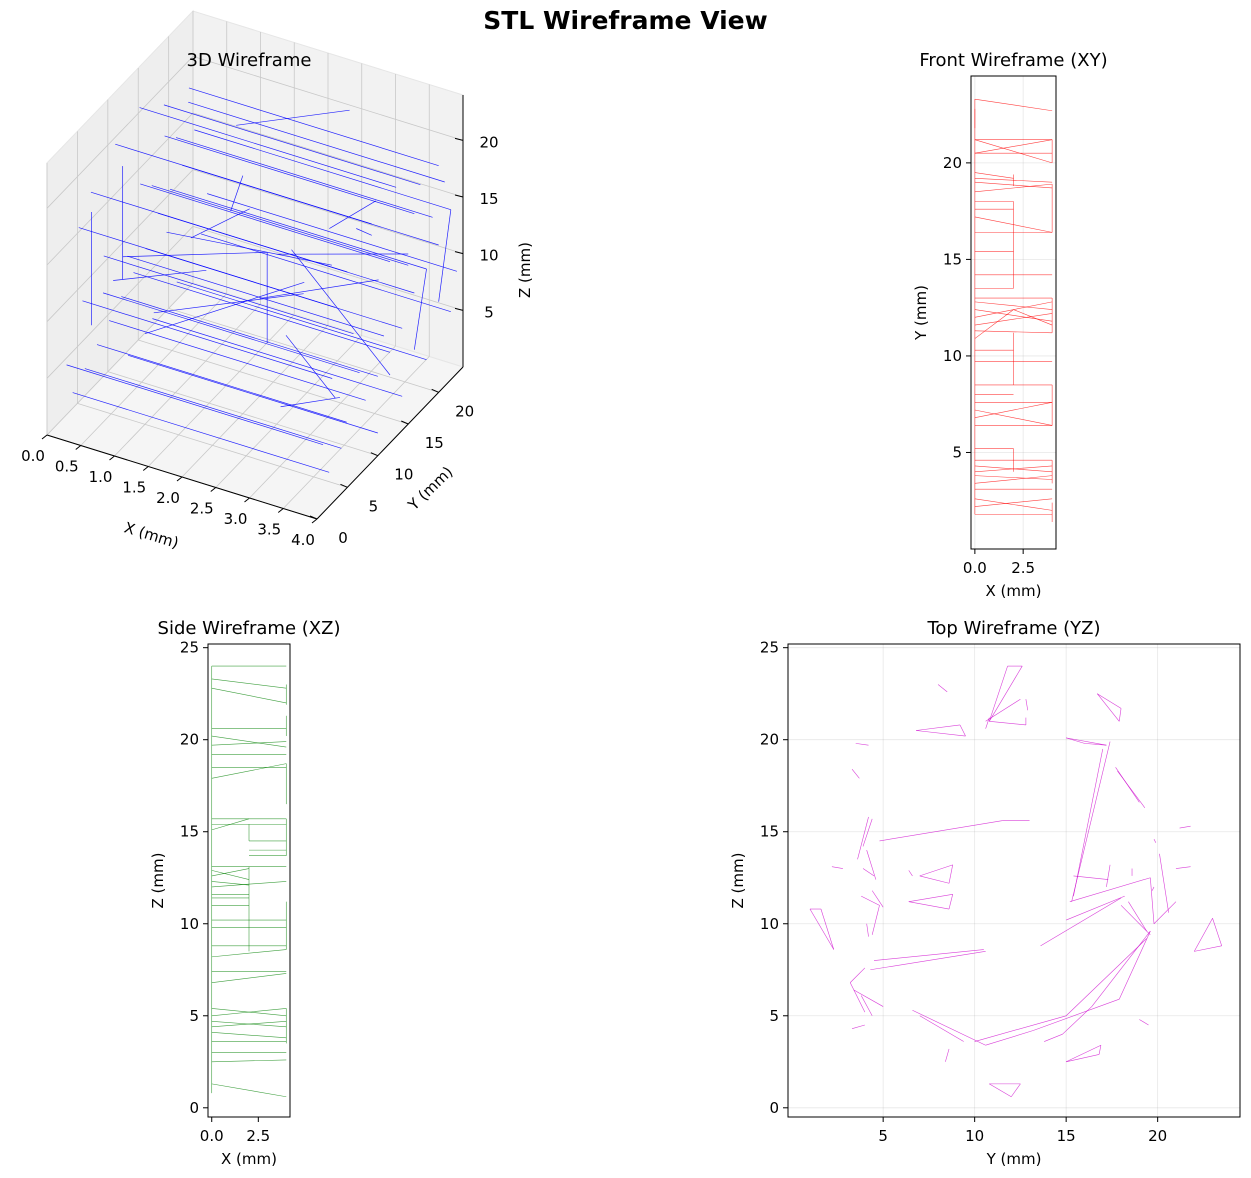 Image resolution: width=1251 pixels, height=1178 pixels. I want to click on y-tick-label: 20, so click(952, 163).